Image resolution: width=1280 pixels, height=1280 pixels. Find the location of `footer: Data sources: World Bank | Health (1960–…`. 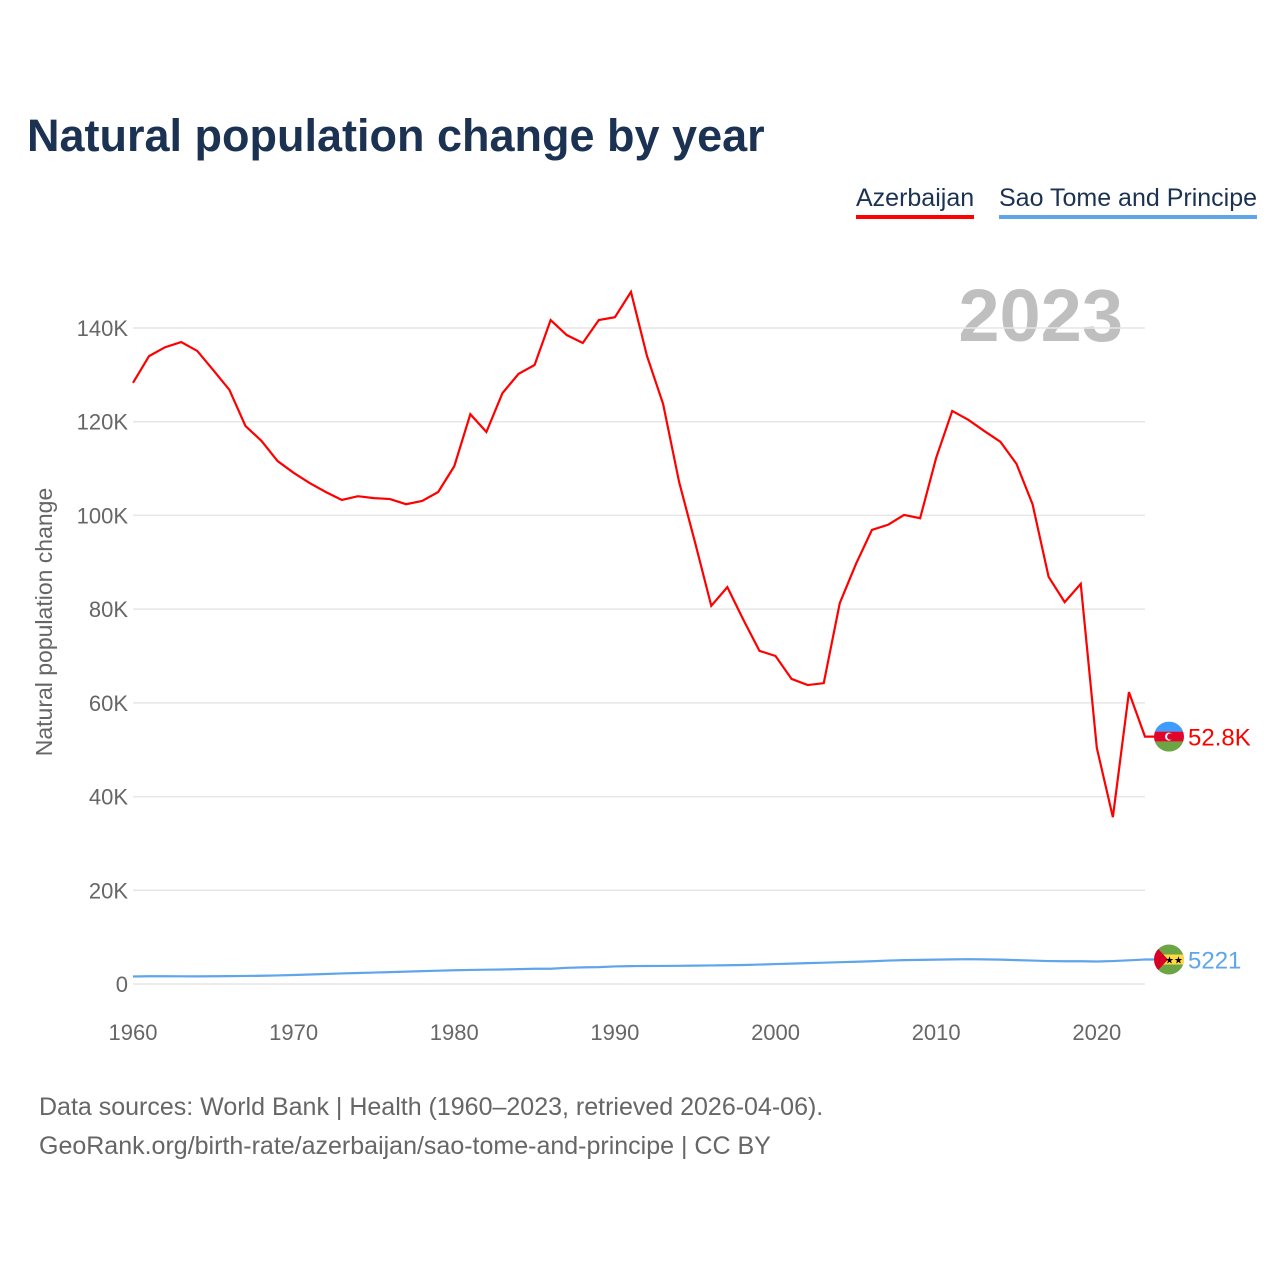

footer: Data sources: World Bank | Health (1960–… is located at coordinates (431, 1127).